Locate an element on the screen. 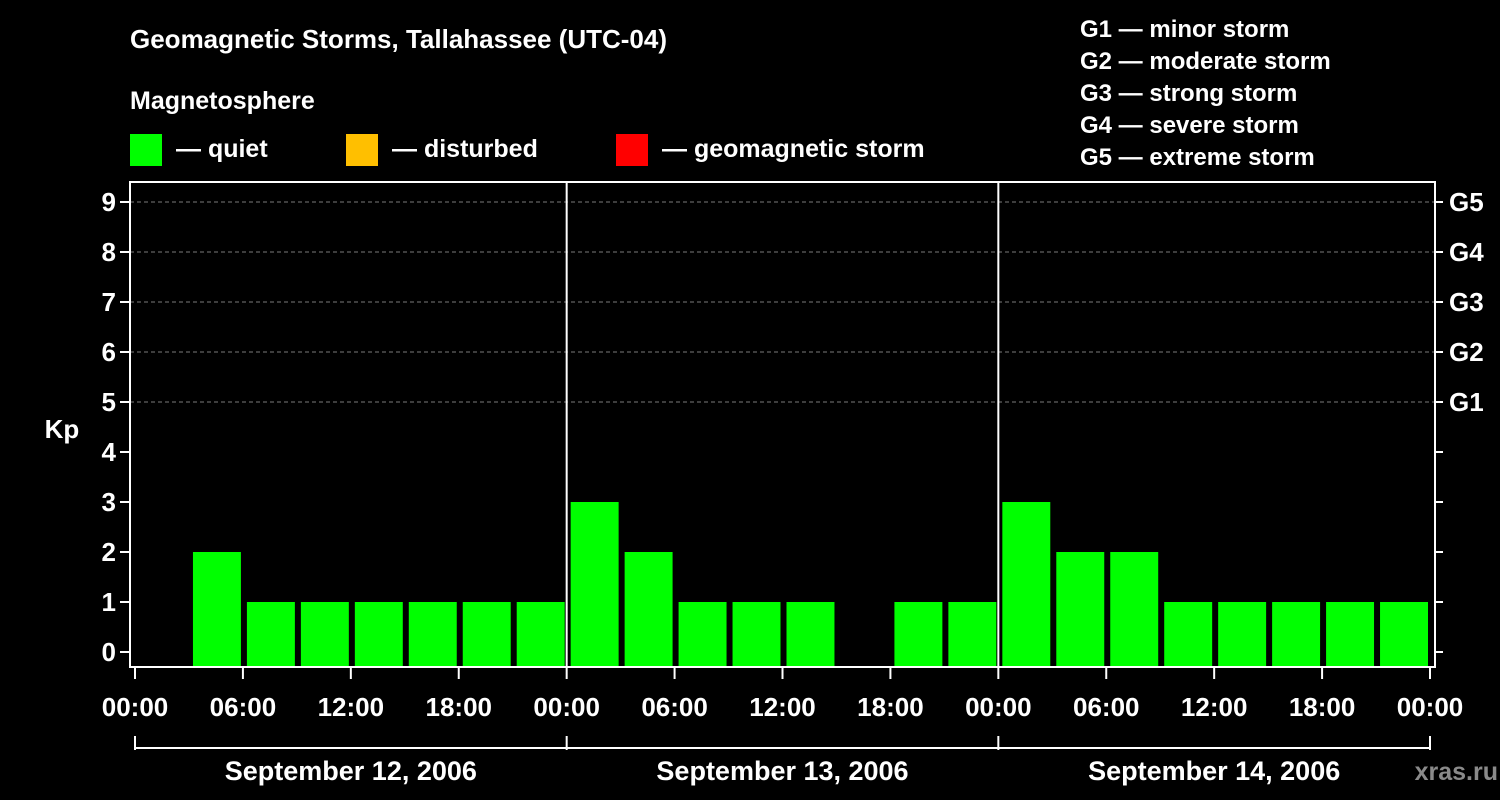  legend-label-disturbed: — disturbed is located at coordinates (465, 149).